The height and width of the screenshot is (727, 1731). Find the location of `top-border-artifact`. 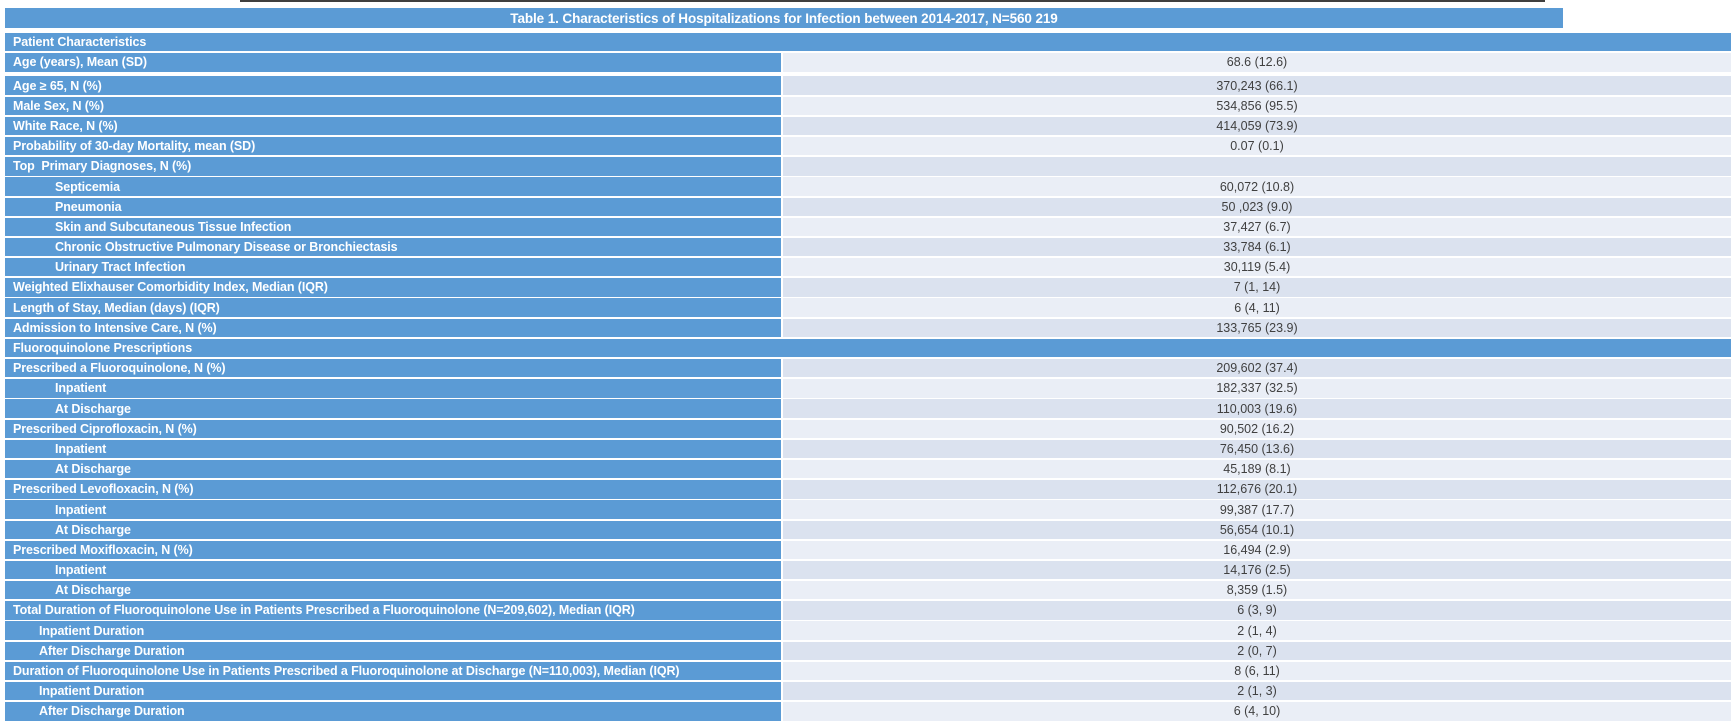

top-border-artifact is located at coordinates (892, 1).